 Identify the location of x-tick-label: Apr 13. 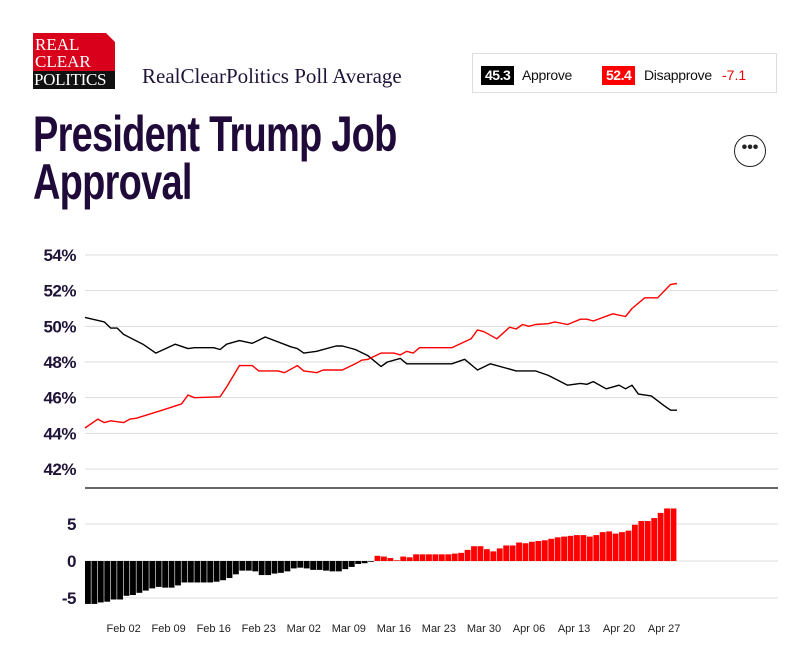
(574, 629).